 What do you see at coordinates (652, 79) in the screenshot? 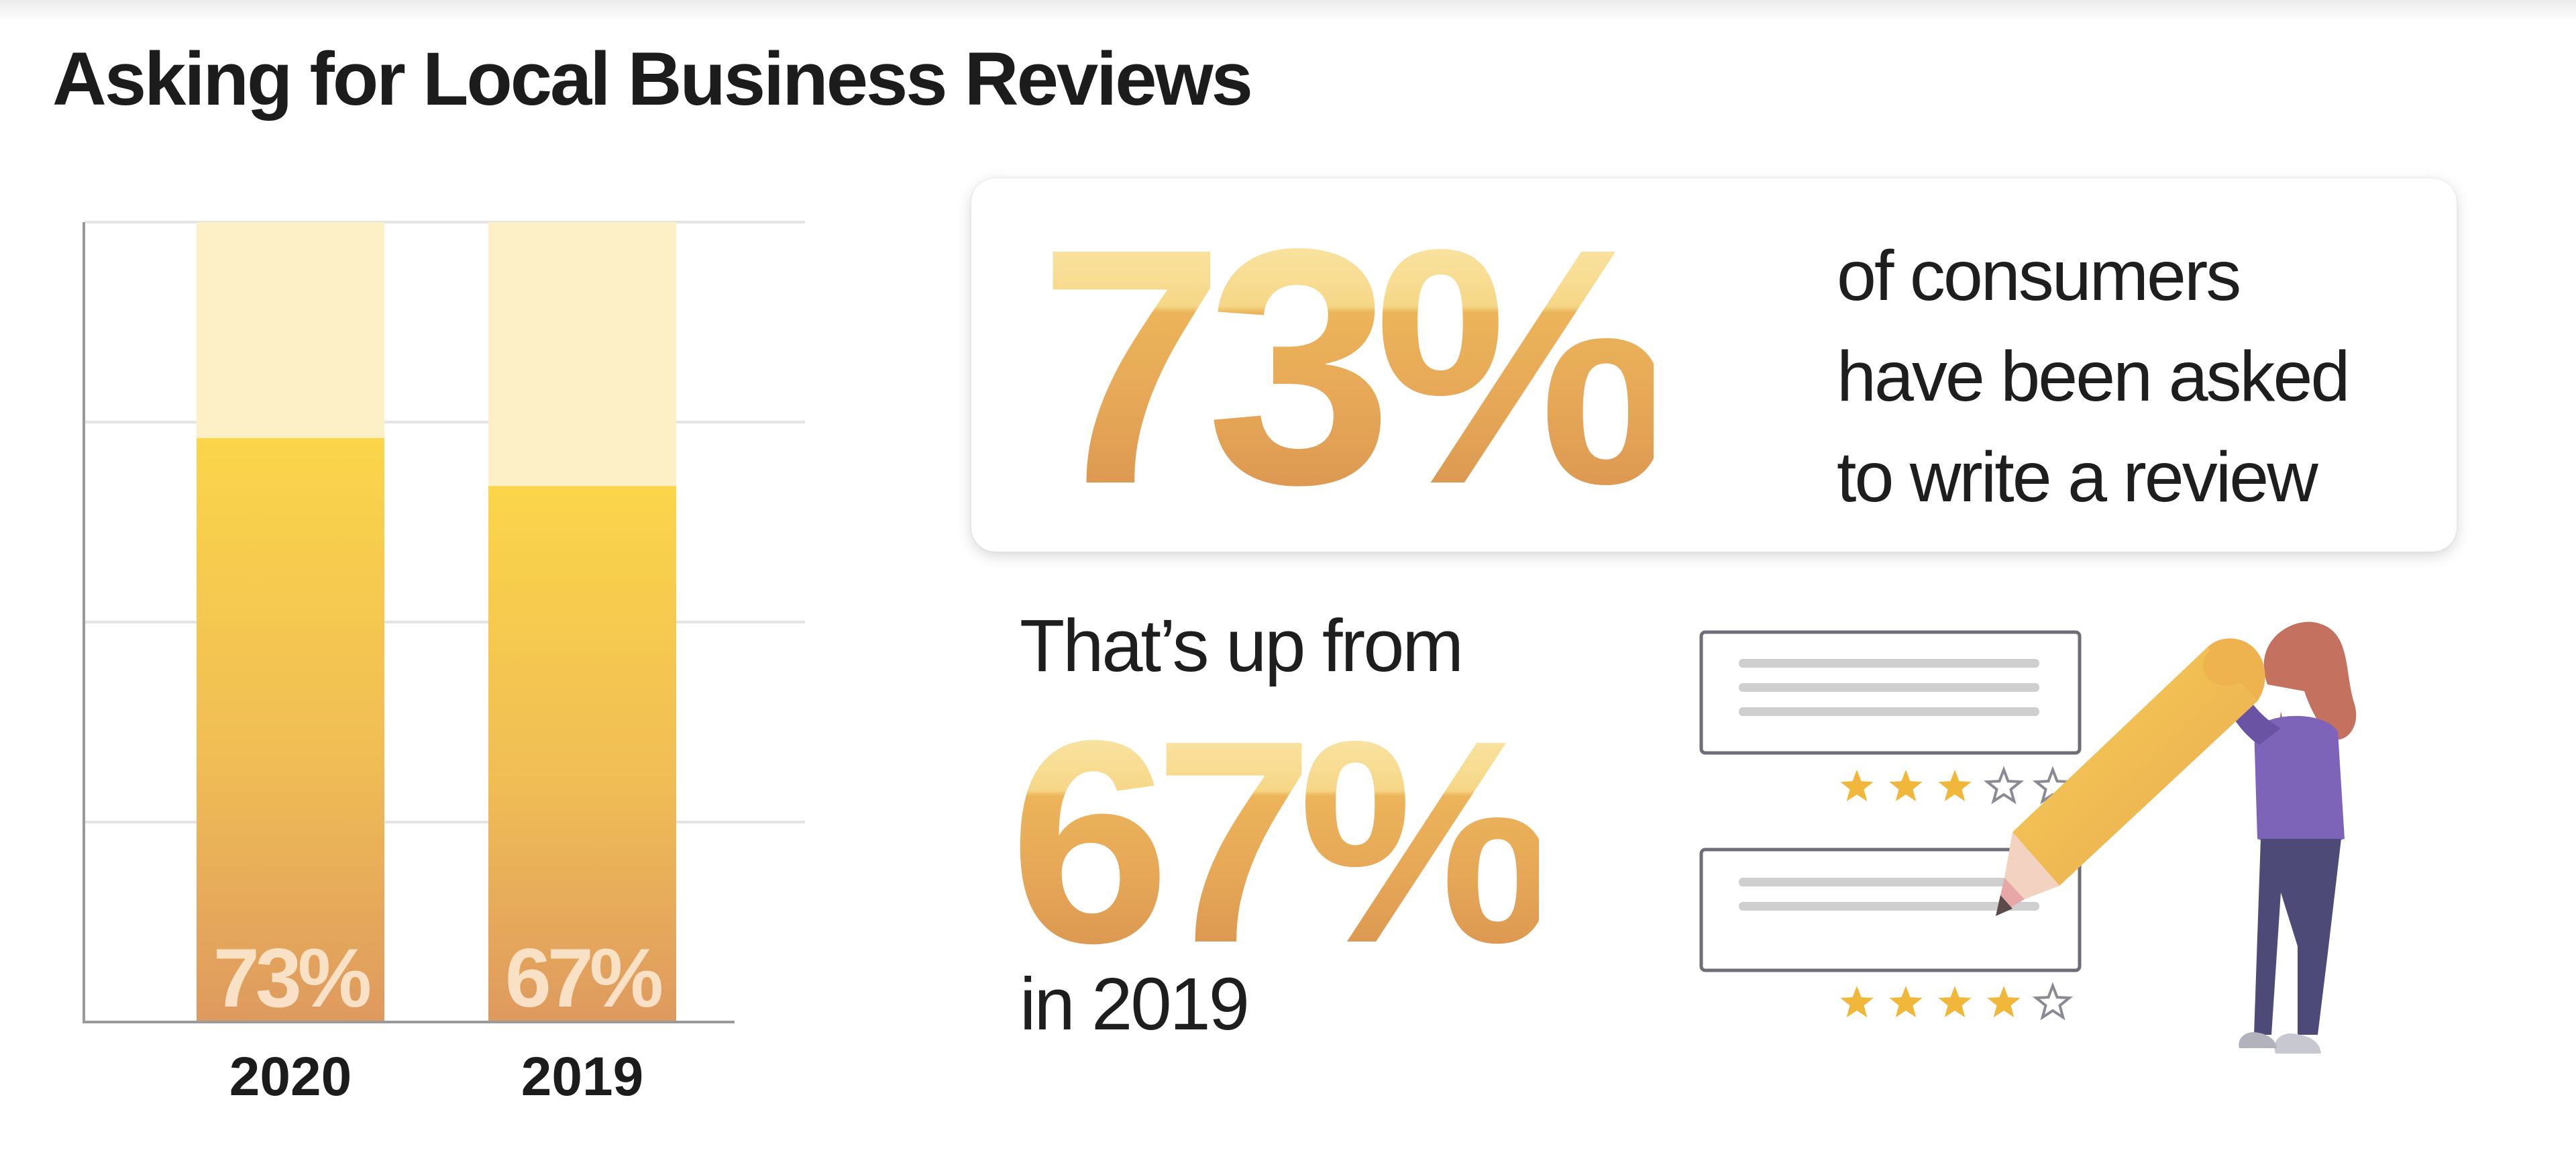
I see `chart-title: Asking for Local Business Reviews` at bounding box center [652, 79].